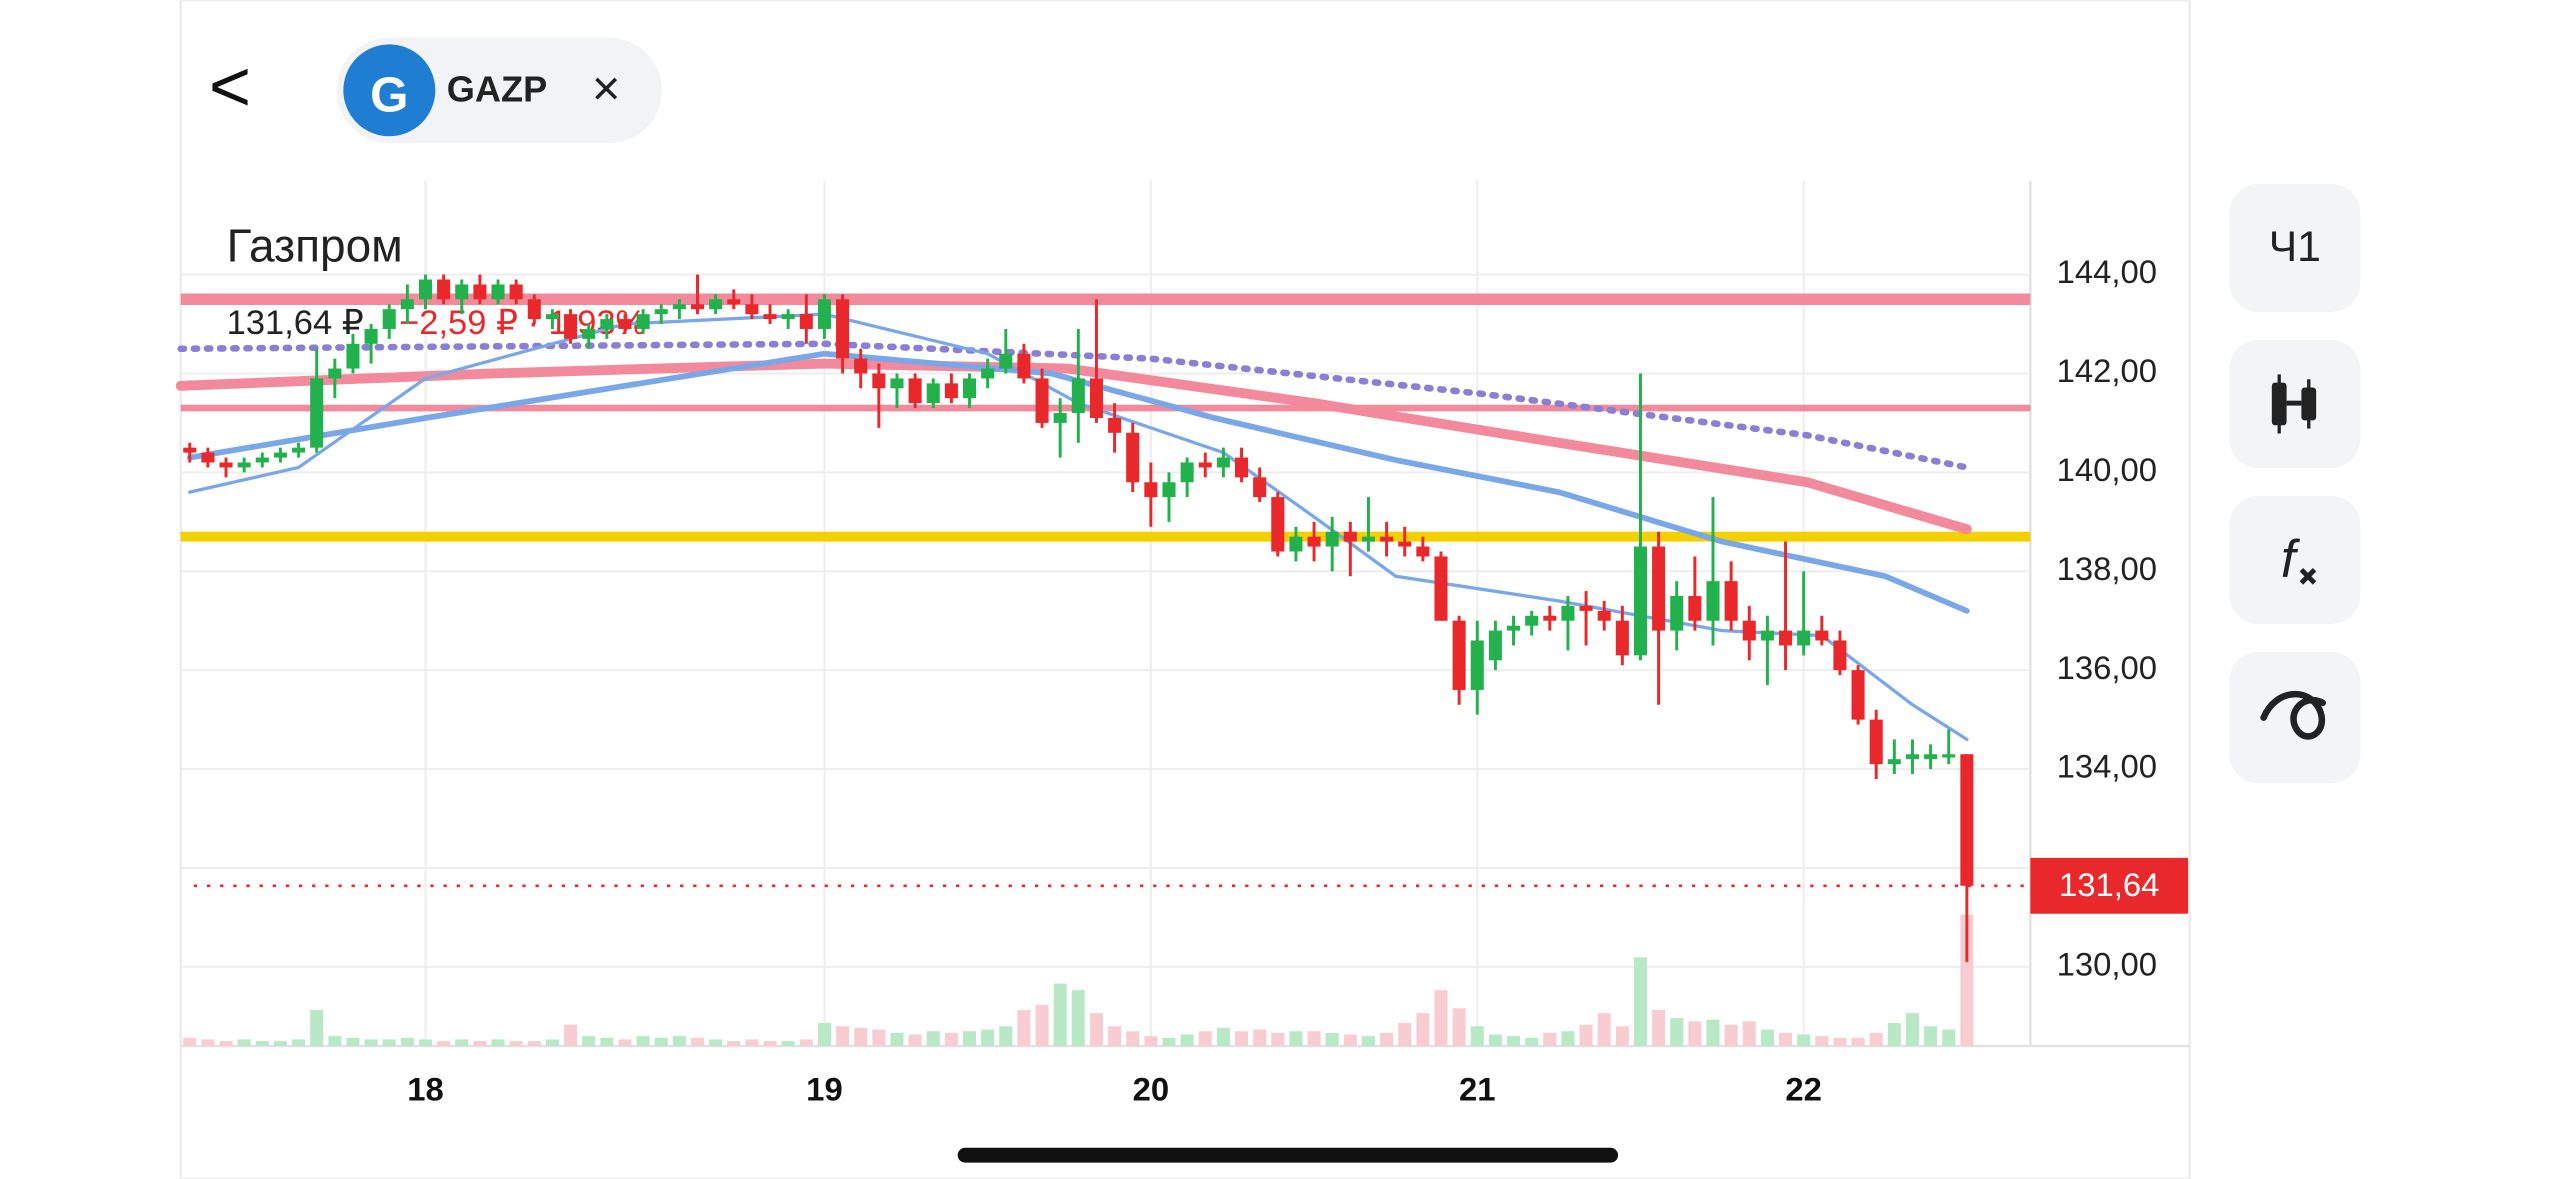 The width and height of the screenshot is (2556, 1179). Describe the element at coordinates (1073, 446) in the screenshot. I see `indicator-line` at that location.